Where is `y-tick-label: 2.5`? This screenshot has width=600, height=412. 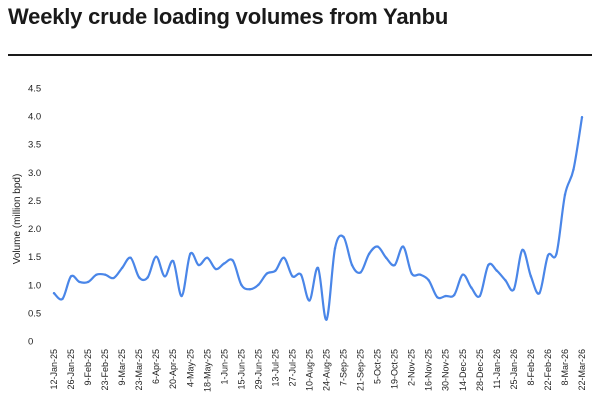 y-tick-label: 2.5 is located at coordinates (34, 201).